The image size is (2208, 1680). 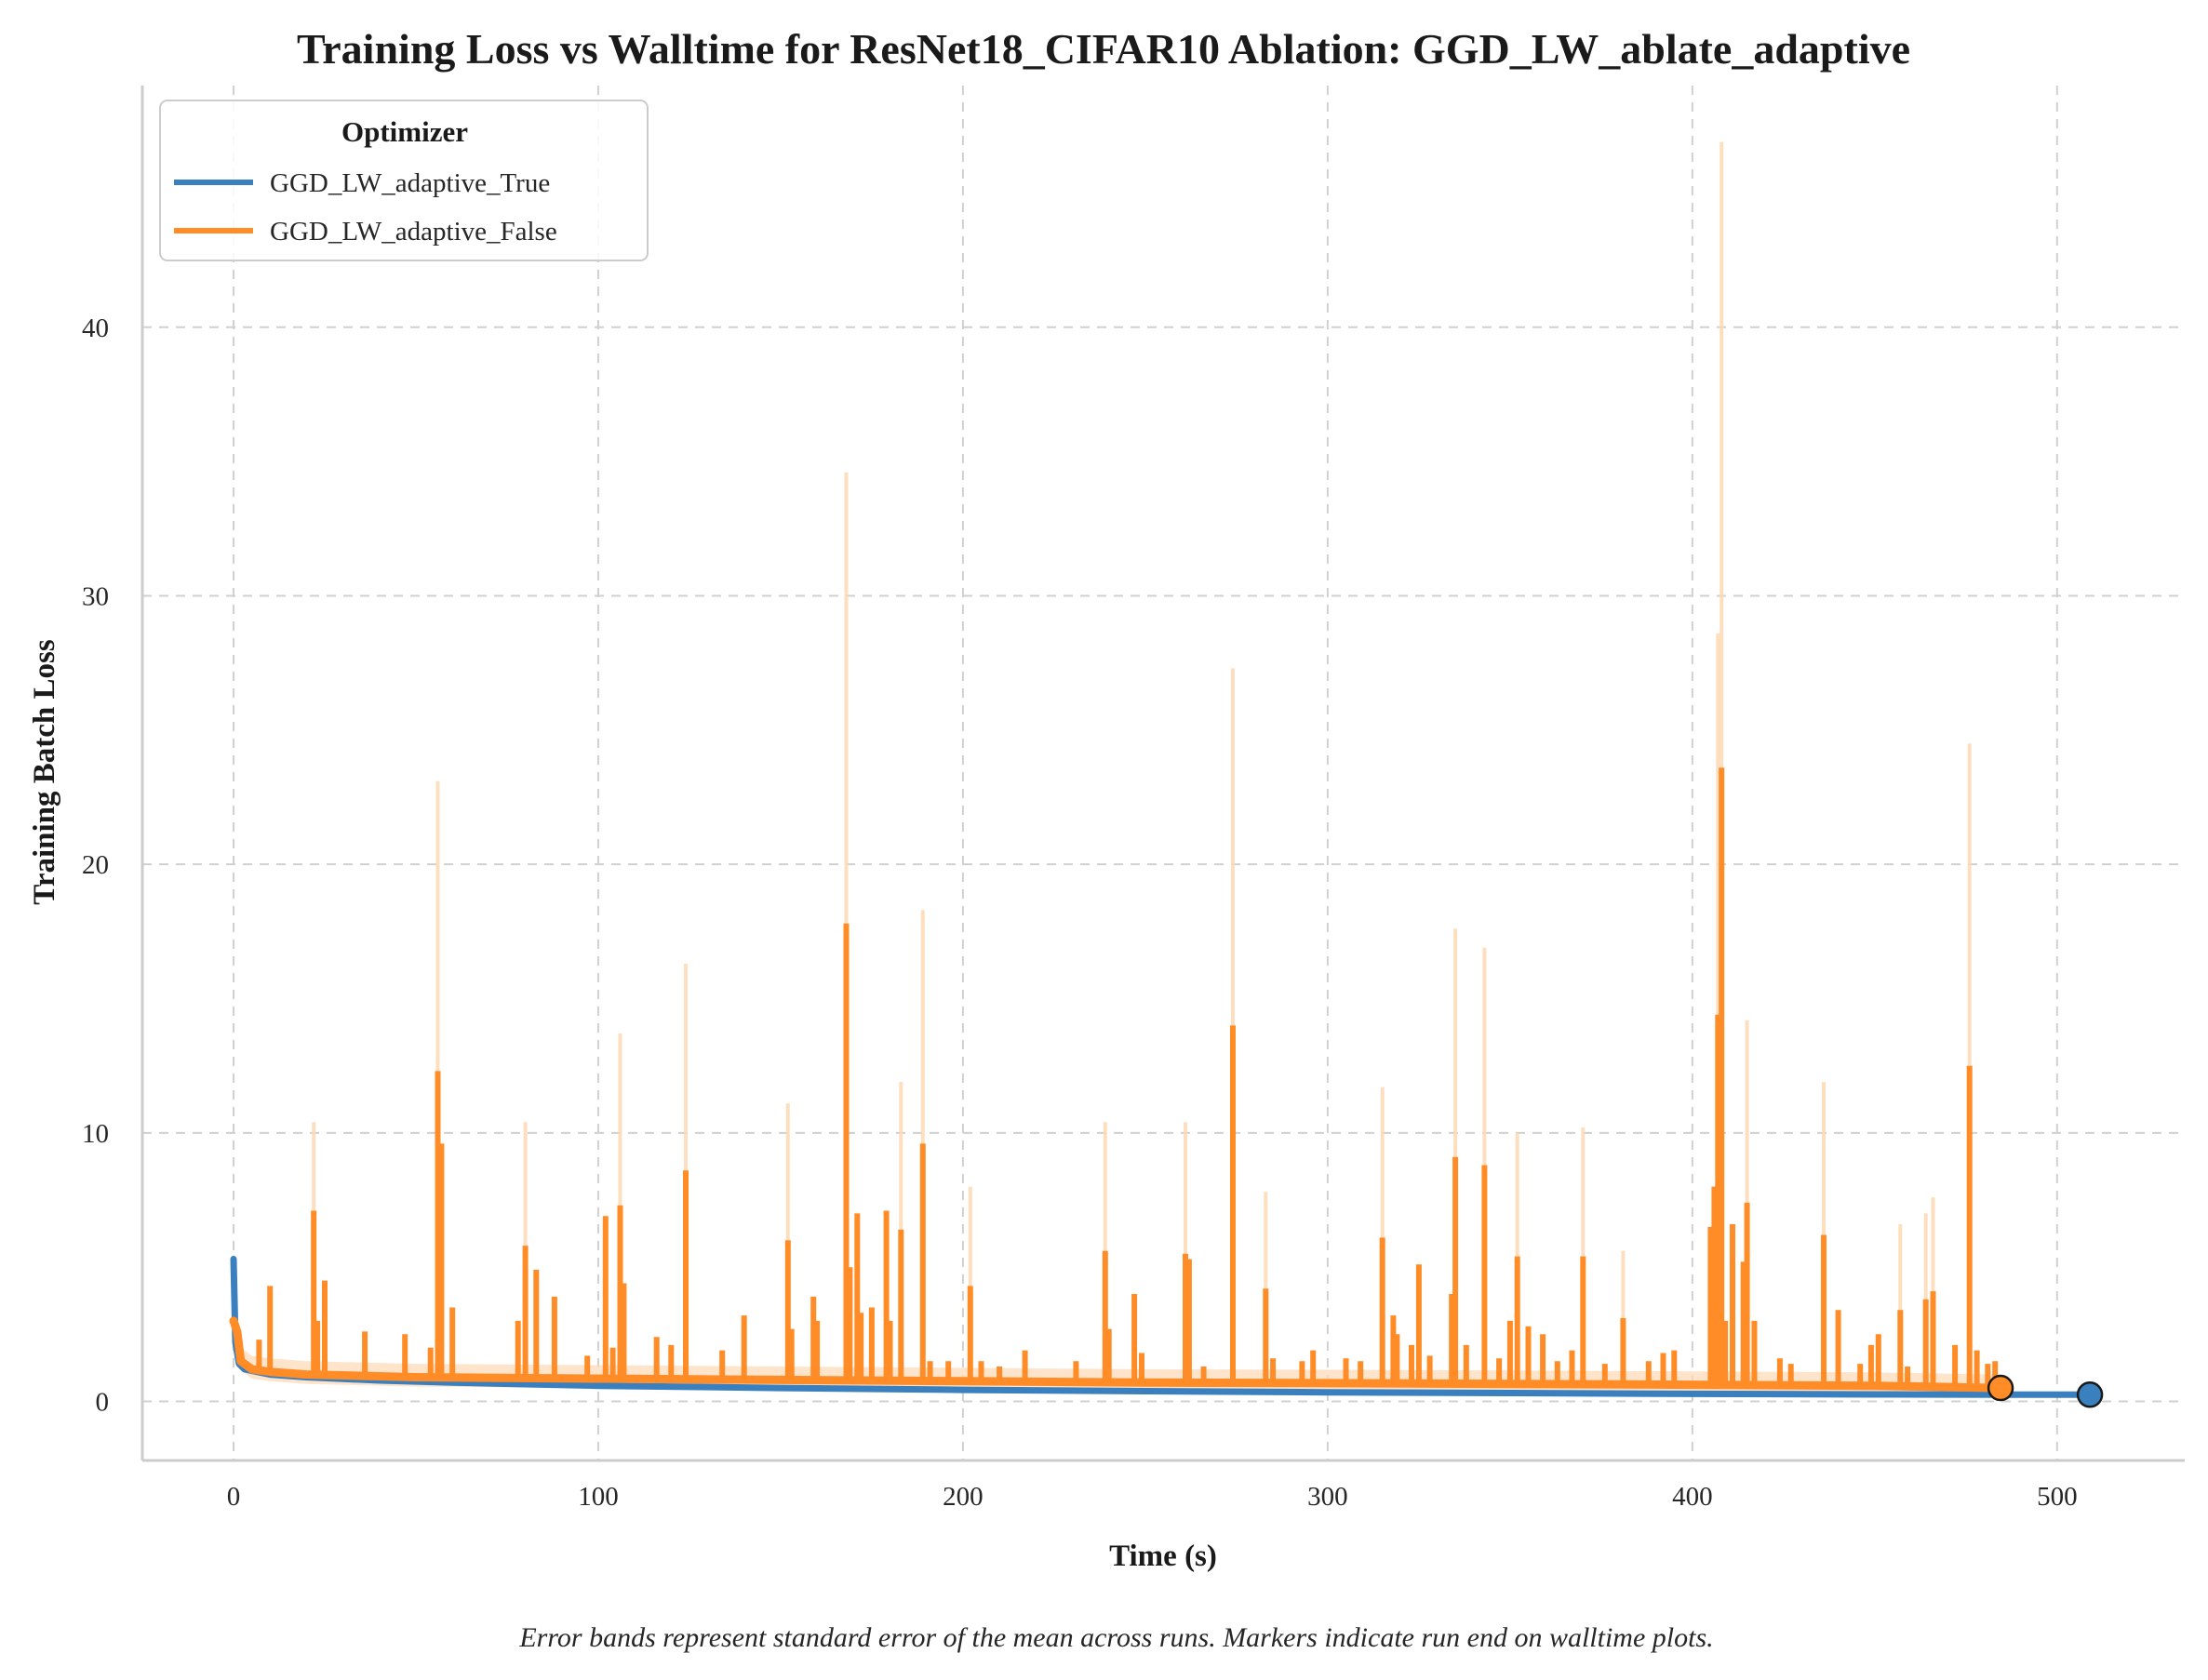 I want to click on y-tick-label: 10, so click(x=95, y=1134).